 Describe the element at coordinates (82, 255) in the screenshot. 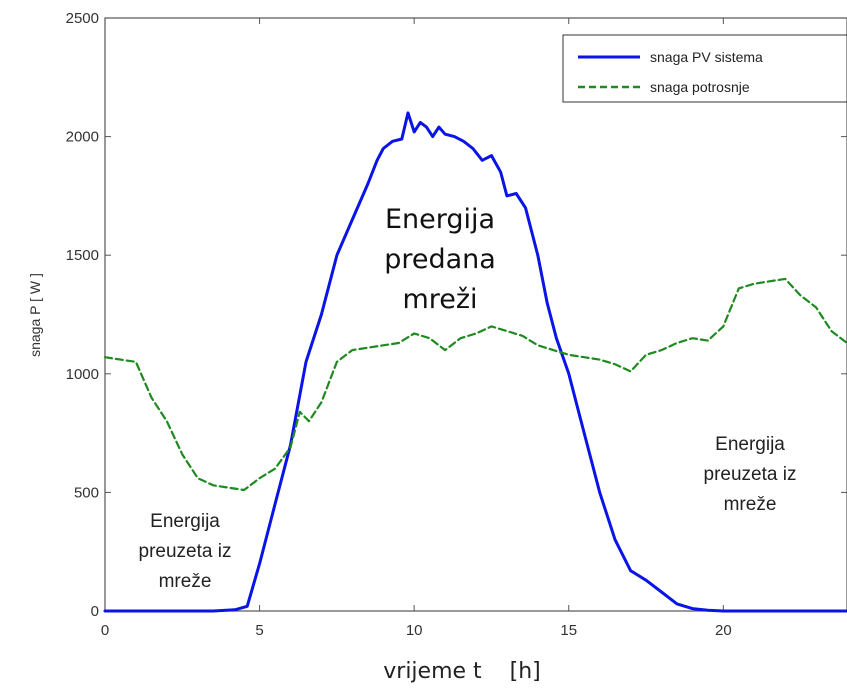

I see `y-tick-label: 1500` at that location.